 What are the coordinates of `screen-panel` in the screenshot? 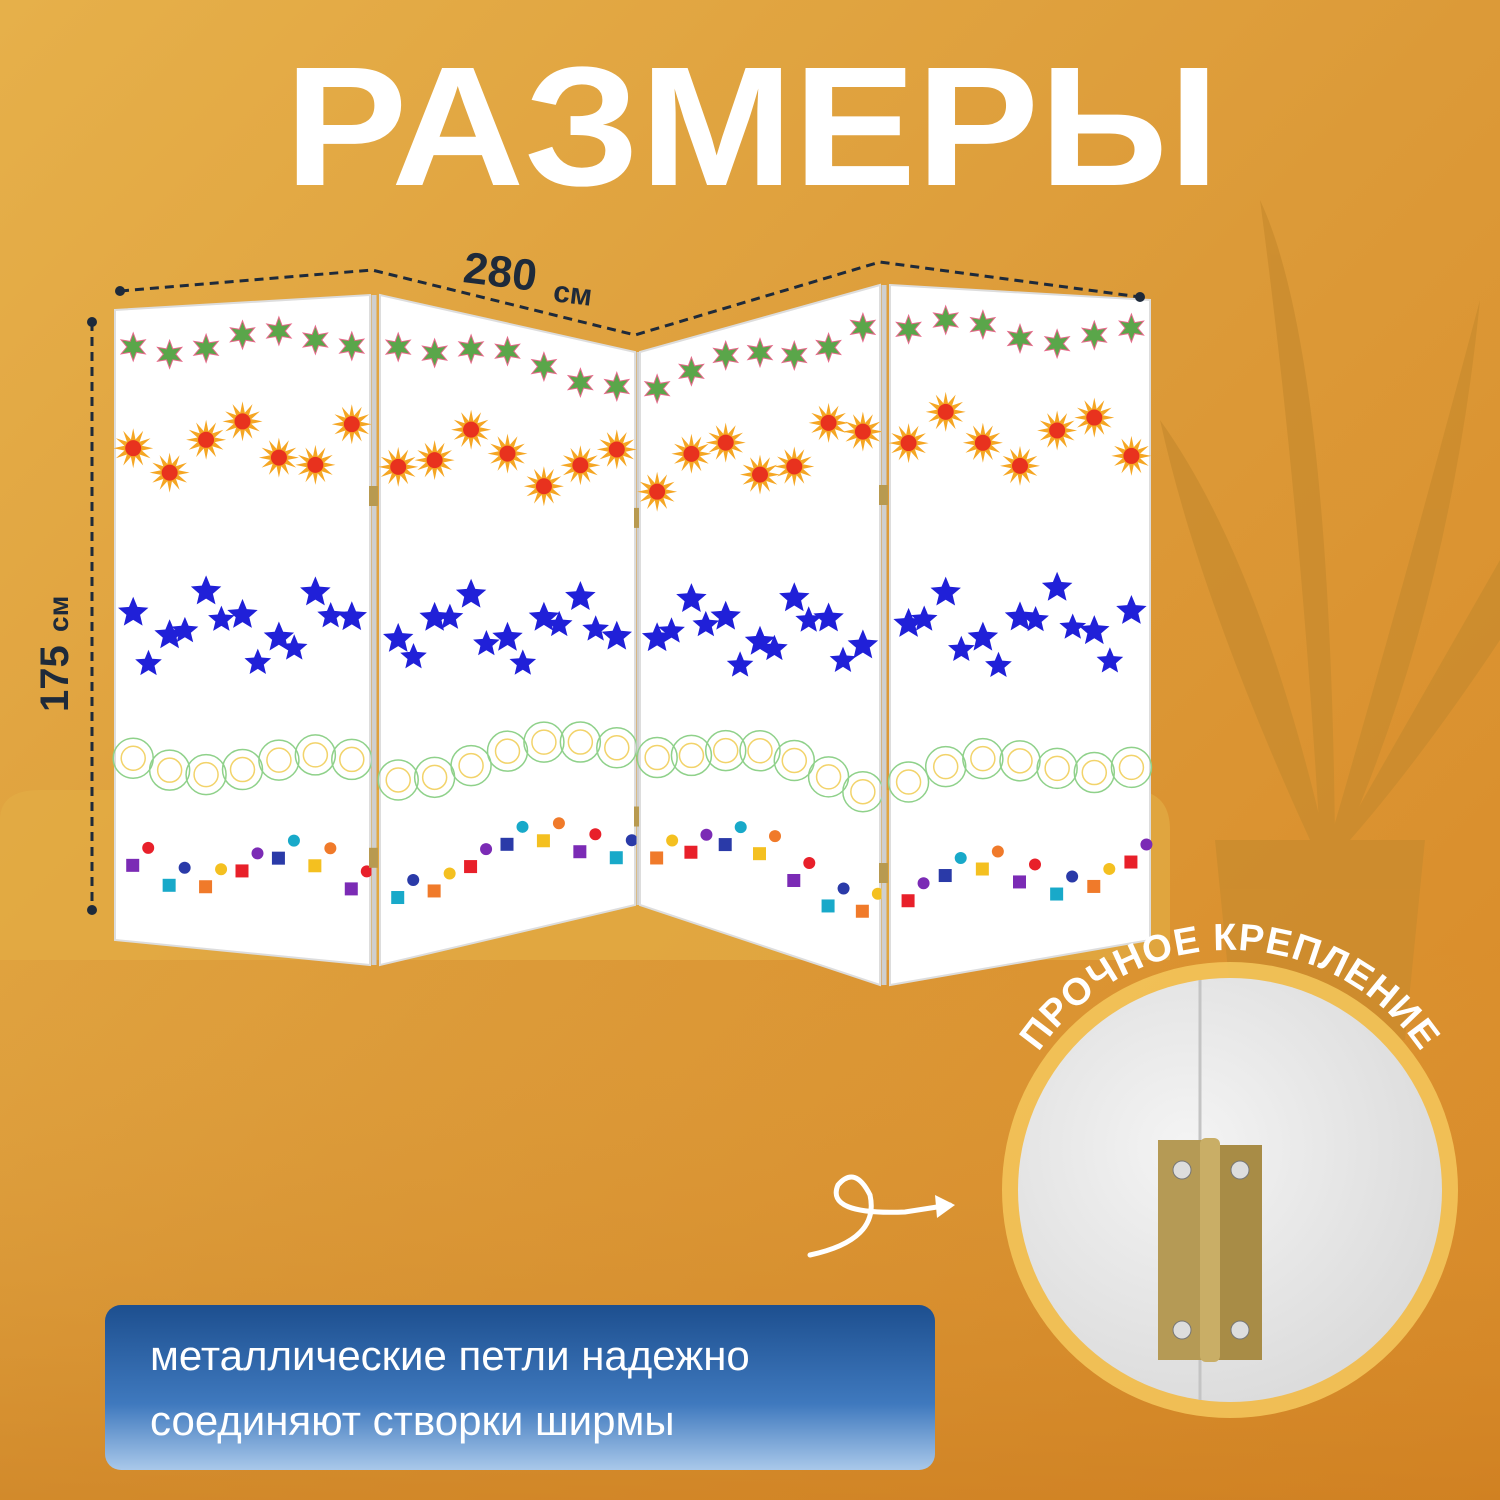 It's located at (1020, 635).